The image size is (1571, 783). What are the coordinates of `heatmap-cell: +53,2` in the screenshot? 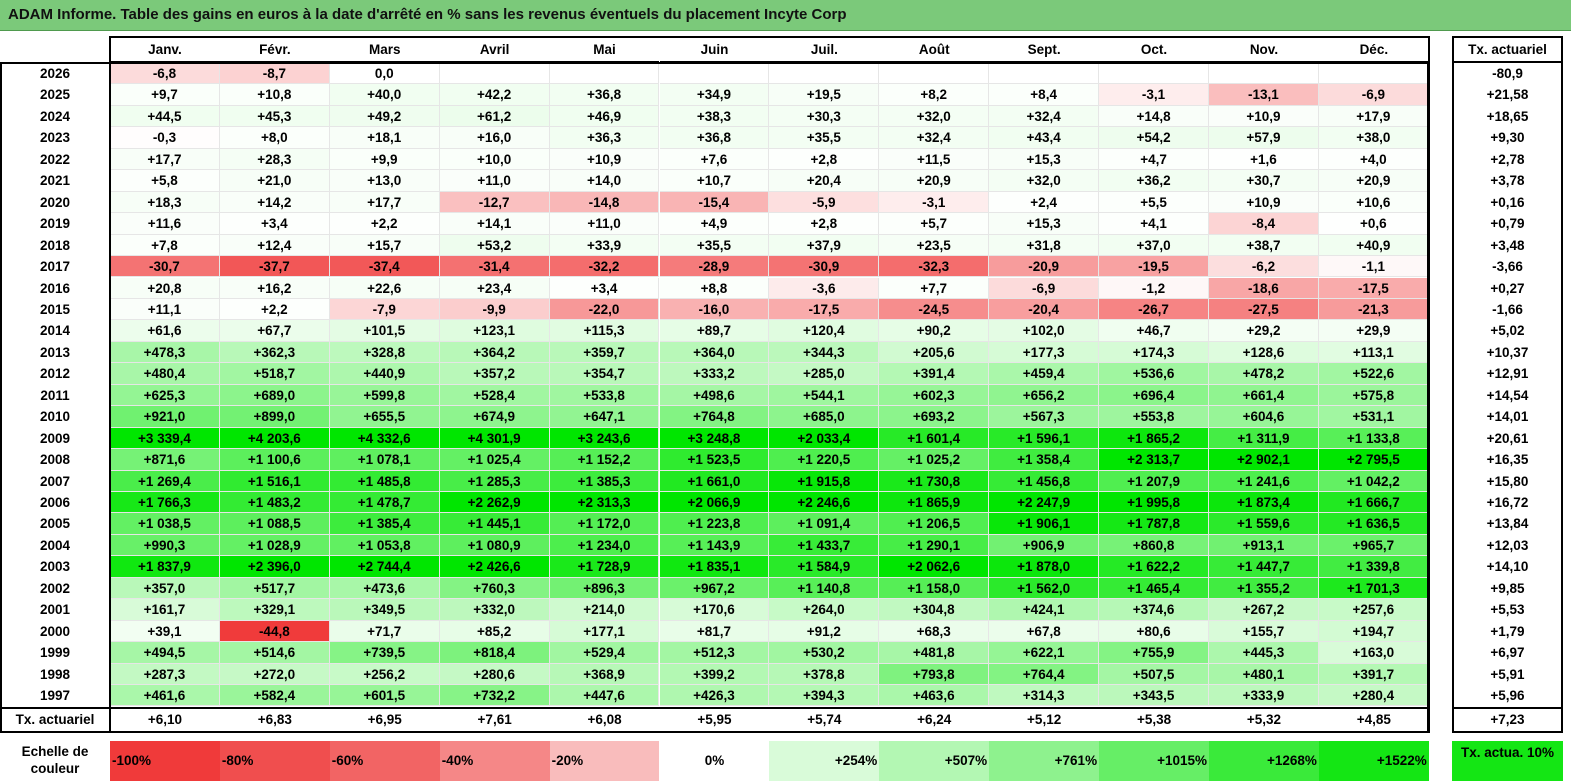 It's located at (494, 245).